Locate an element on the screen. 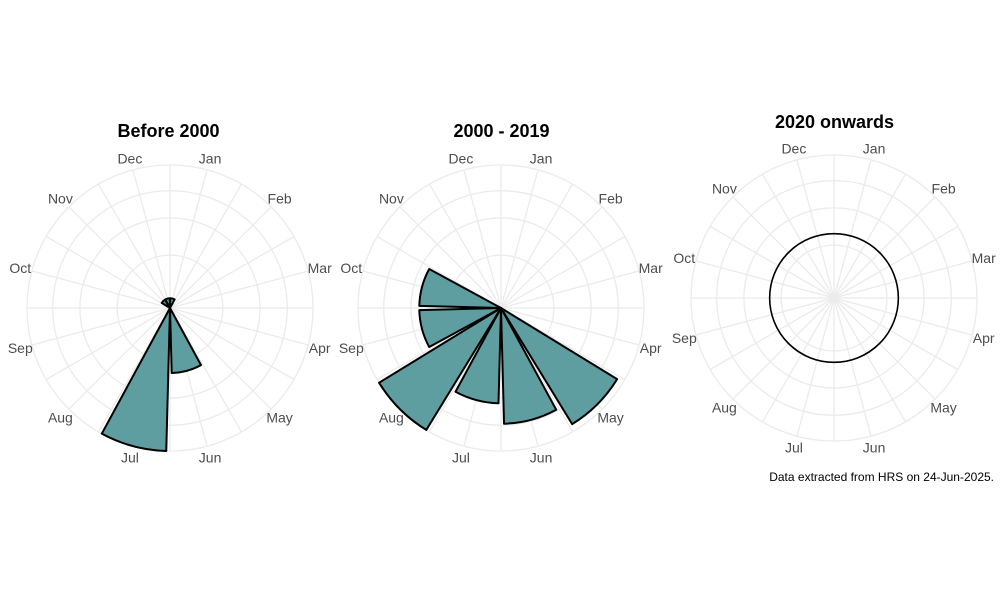 The image size is (1000, 600). bar-may is located at coordinates (559, 366).